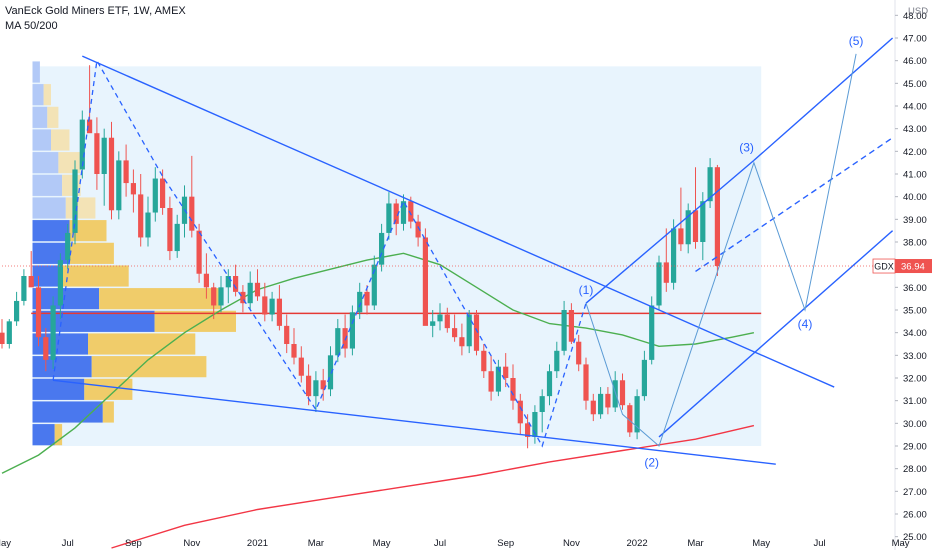  Describe the element at coordinates (915, 447) in the screenshot. I see `price-tick-label: 29.00` at that location.